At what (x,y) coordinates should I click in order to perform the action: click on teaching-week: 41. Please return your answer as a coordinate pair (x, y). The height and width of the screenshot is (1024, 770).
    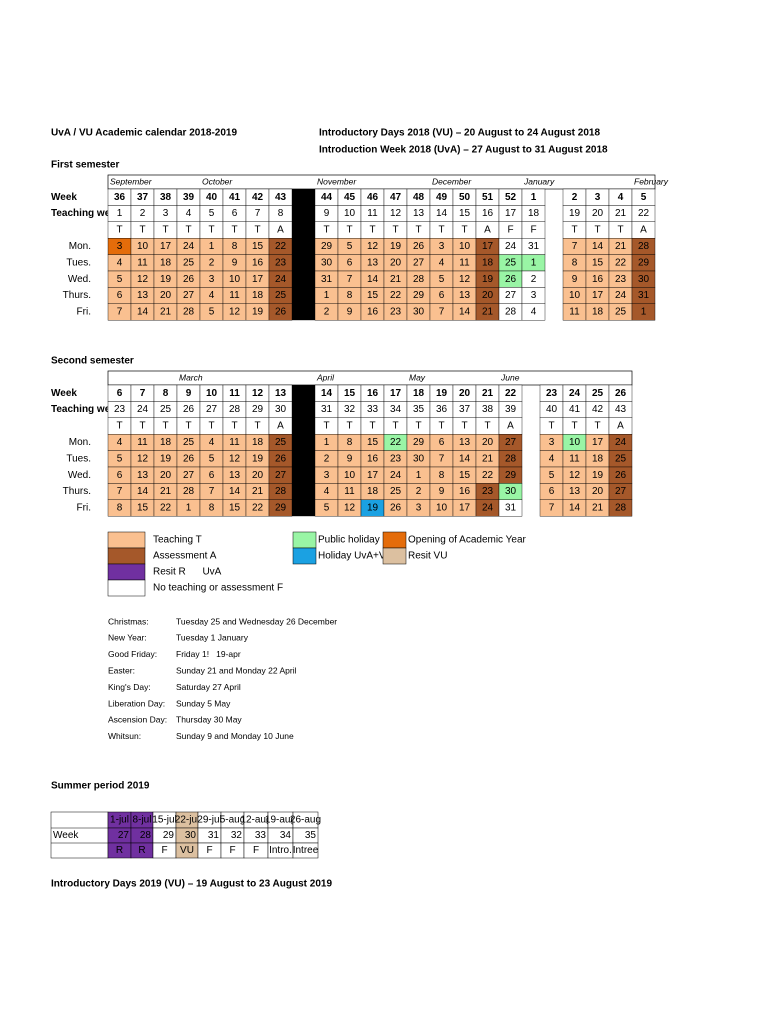
    Looking at the image, I should click on (575, 409).